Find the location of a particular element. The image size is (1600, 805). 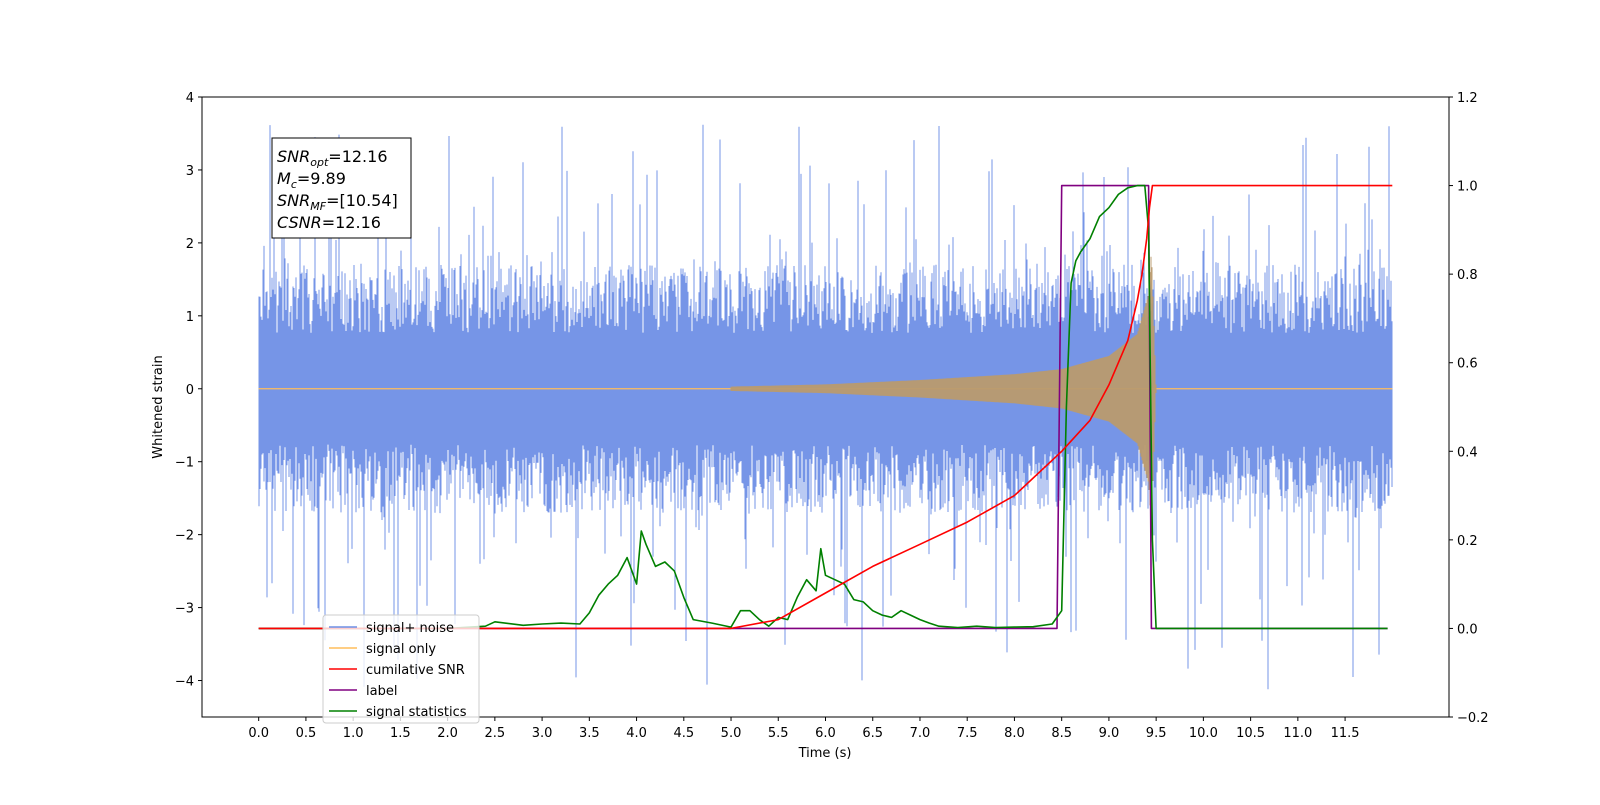

y-axis-left: 4 3 2 1 0 −1 −2 −3 −4 is located at coordinates (188, 390).